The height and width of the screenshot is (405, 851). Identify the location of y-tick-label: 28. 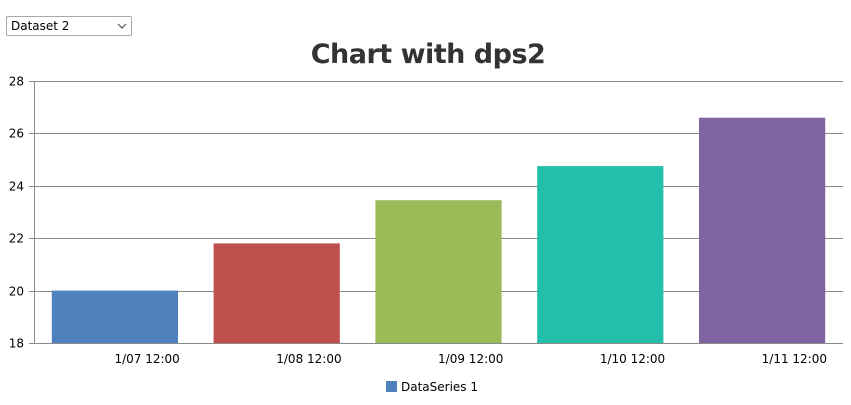
(16, 82).